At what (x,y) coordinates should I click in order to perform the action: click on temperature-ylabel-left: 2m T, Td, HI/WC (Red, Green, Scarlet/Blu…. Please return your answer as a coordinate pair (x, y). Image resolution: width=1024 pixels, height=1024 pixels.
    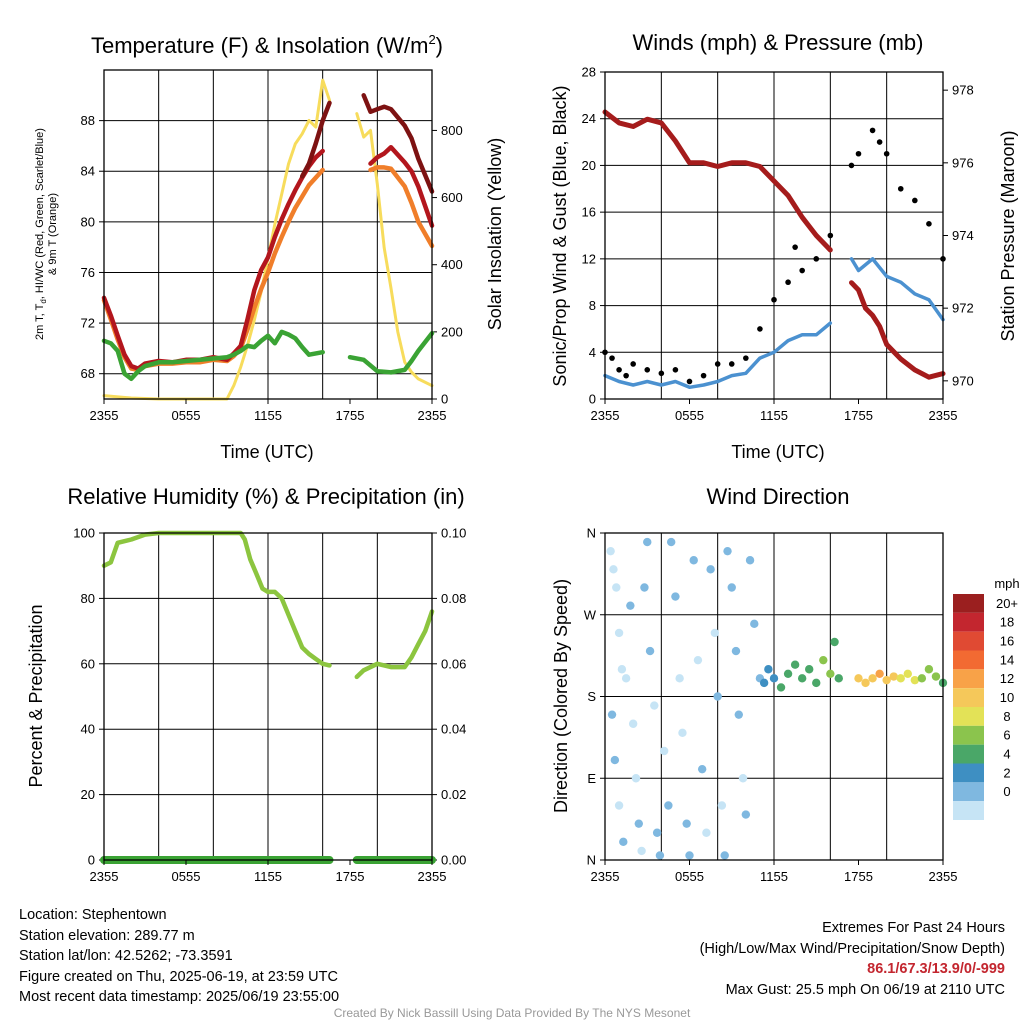
    Looking at the image, I should click on (41, 234).